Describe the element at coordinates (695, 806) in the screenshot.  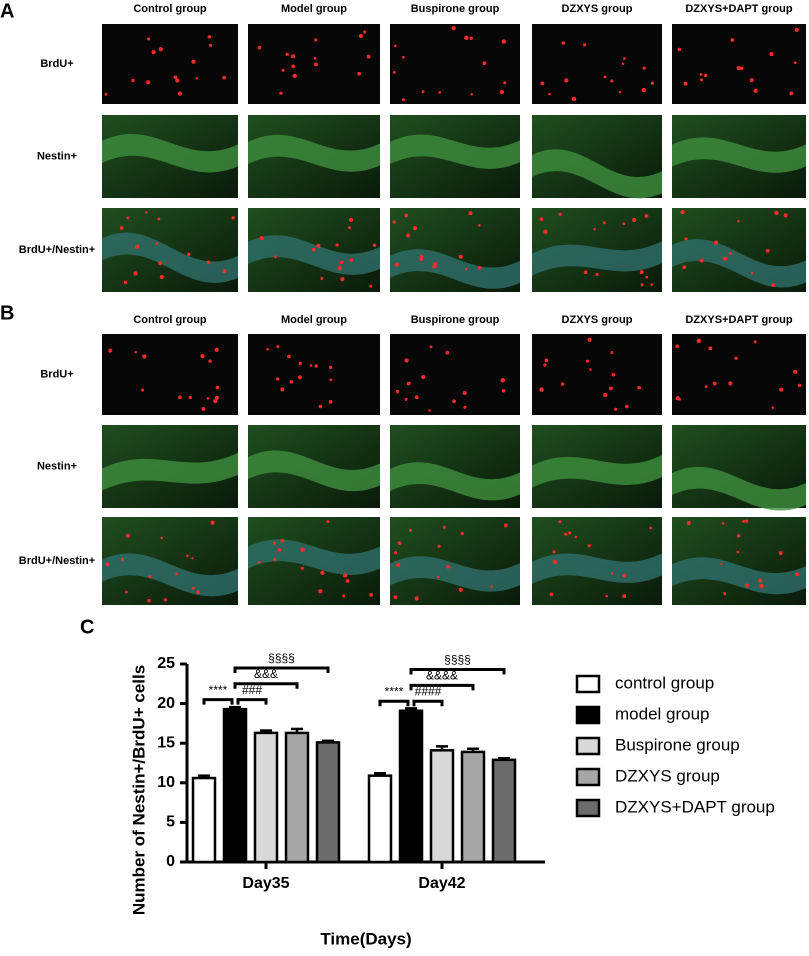
I see `legend-label: DZXYS+DAPT group` at that location.